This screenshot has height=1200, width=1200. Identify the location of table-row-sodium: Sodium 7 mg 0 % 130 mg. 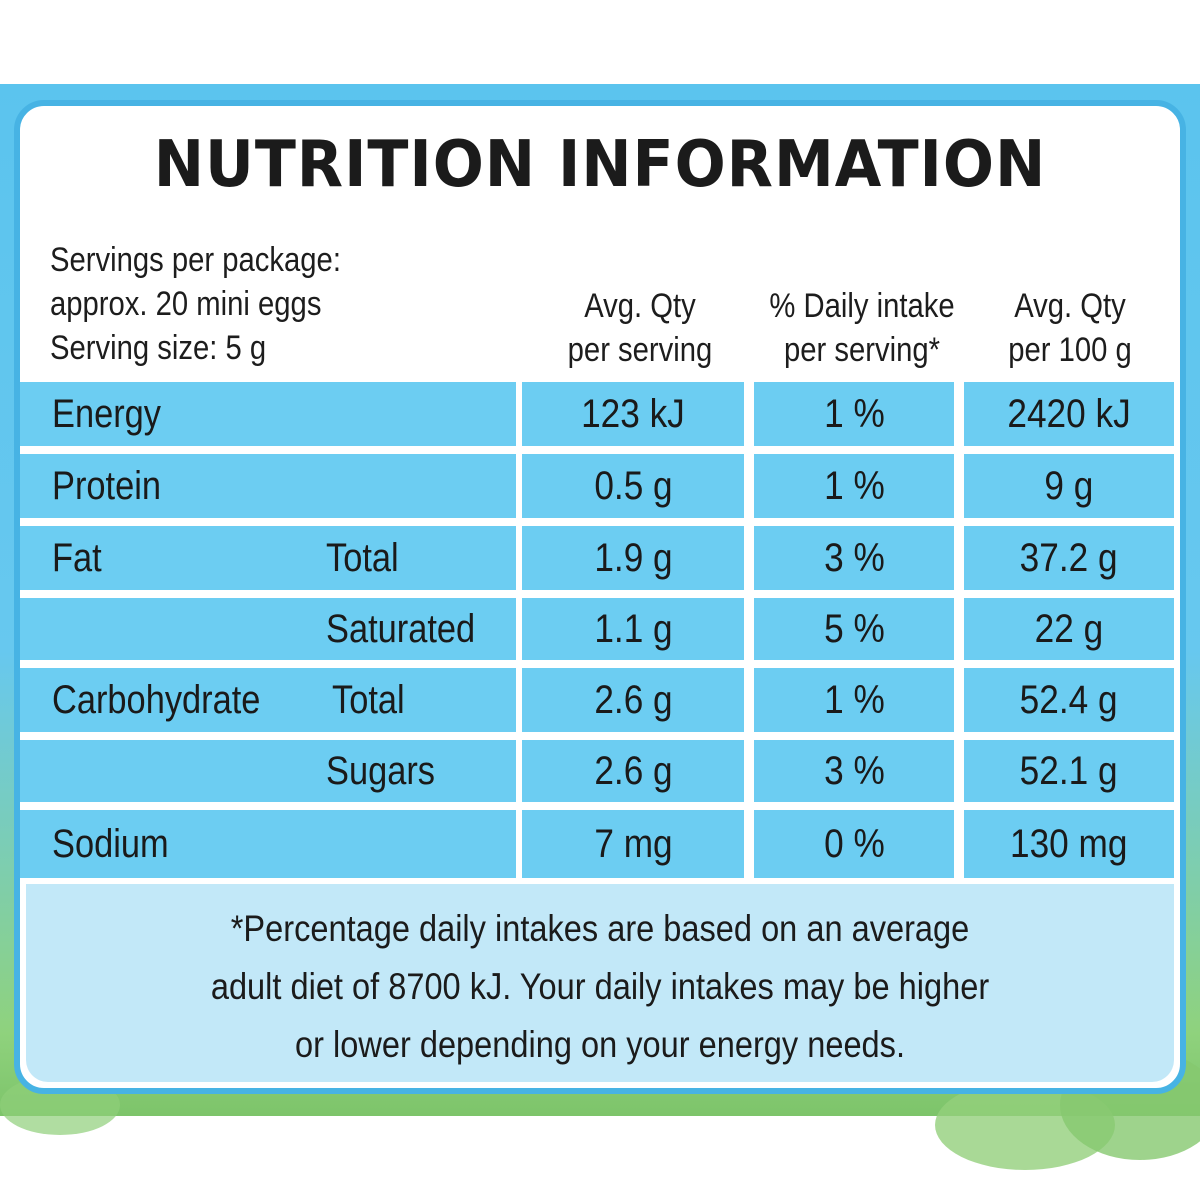
(600, 844).